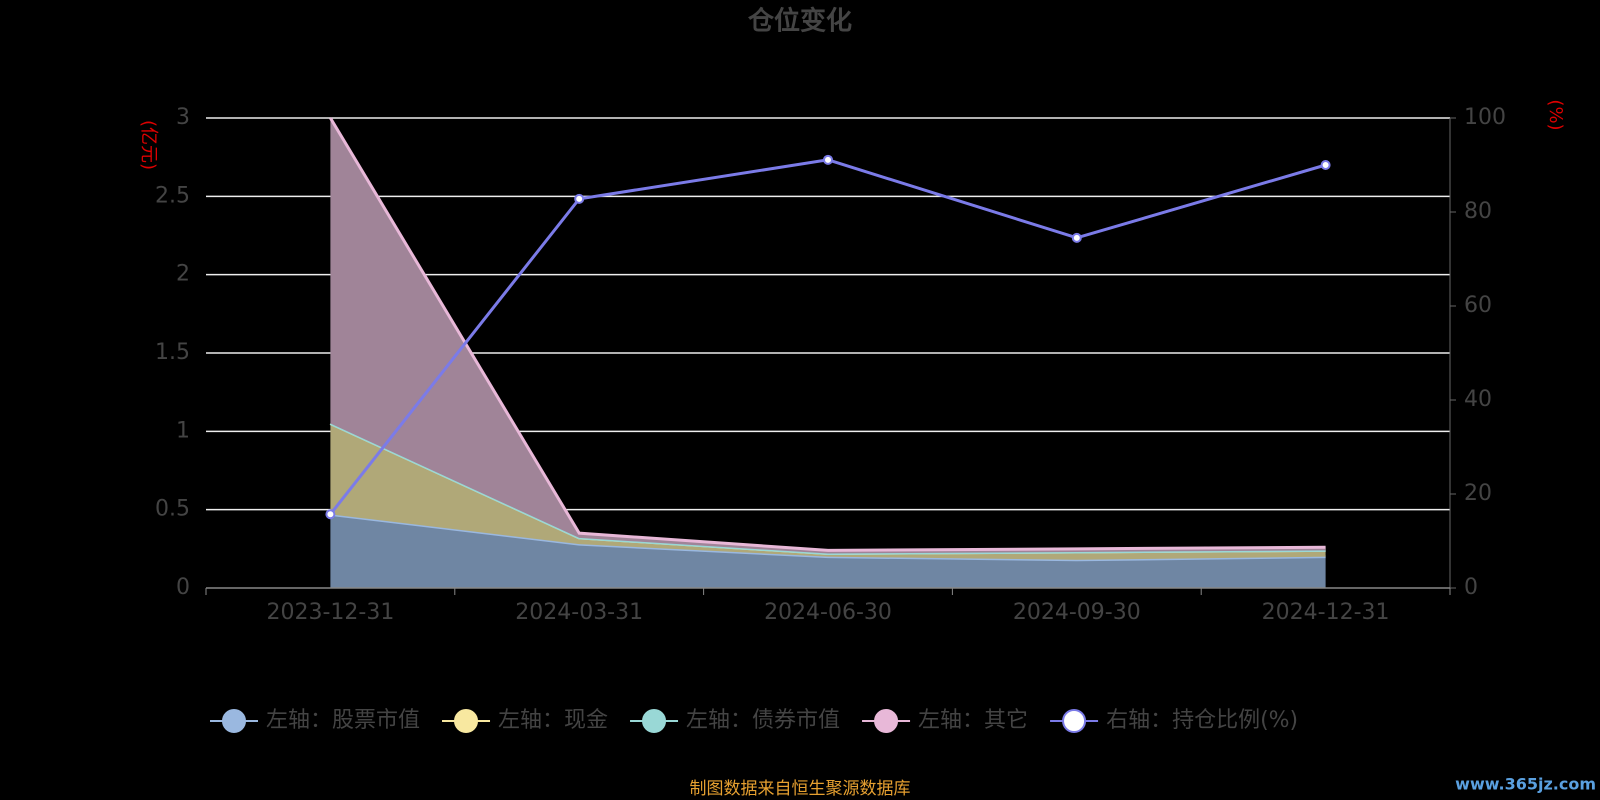 The width and height of the screenshot is (1600, 800). Describe the element at coordinates (828, 612) in the screenshot. I see `x-tick-label: 2024-06-30` at that location.